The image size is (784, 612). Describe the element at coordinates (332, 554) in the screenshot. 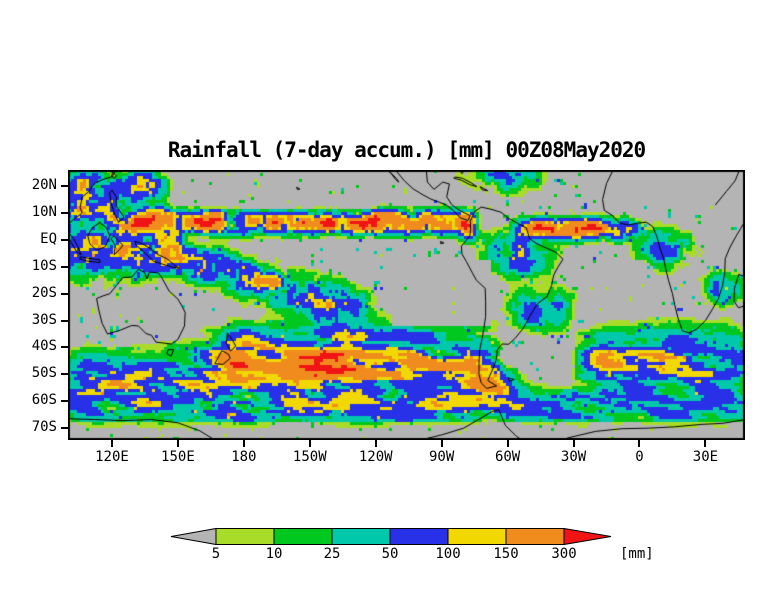

I see `colorbar-level-label: 25` at that location.